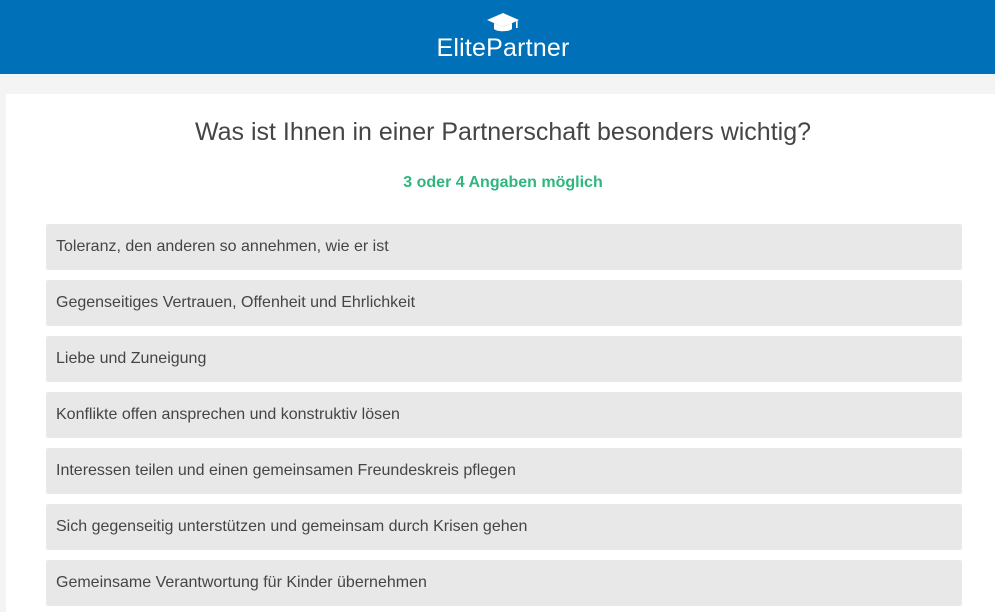 Image resolution: width=995 pixels, height=612 pixels. I want to click on site-header: ElitePartner, so click(497, 37).